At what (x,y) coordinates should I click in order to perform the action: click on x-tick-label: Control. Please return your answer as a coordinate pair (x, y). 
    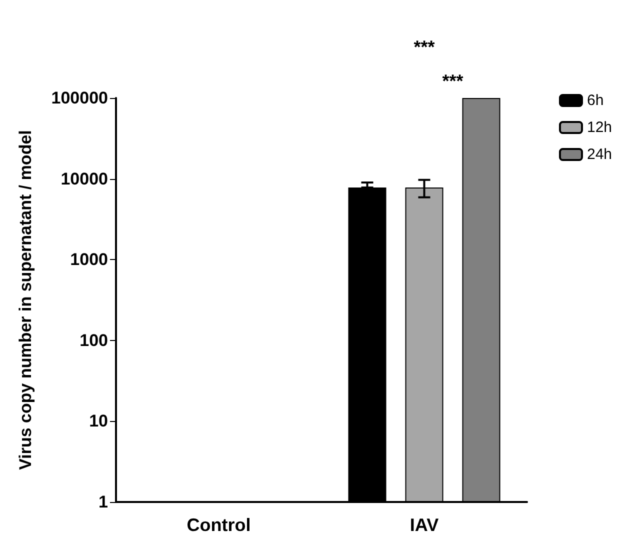
    Looking at the image, I should click on (218, 525).